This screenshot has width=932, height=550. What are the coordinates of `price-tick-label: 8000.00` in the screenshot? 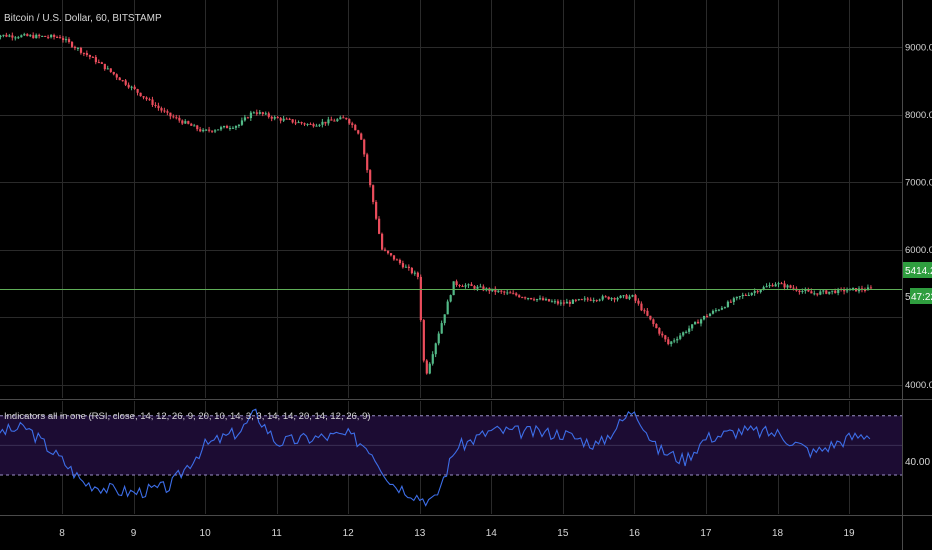 It's located at (918, 115).